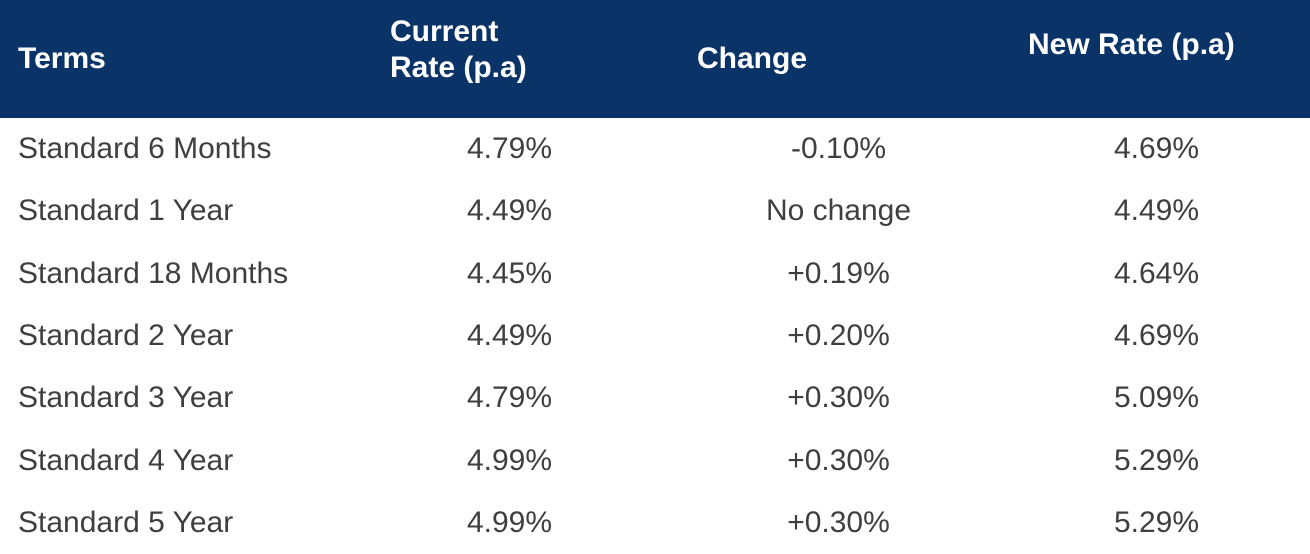 Image resolution: width=1310 pixels, height=554 pixels. I want to click on column-header-new-rate-label: New Rate (p.a), so click(1131, 44).